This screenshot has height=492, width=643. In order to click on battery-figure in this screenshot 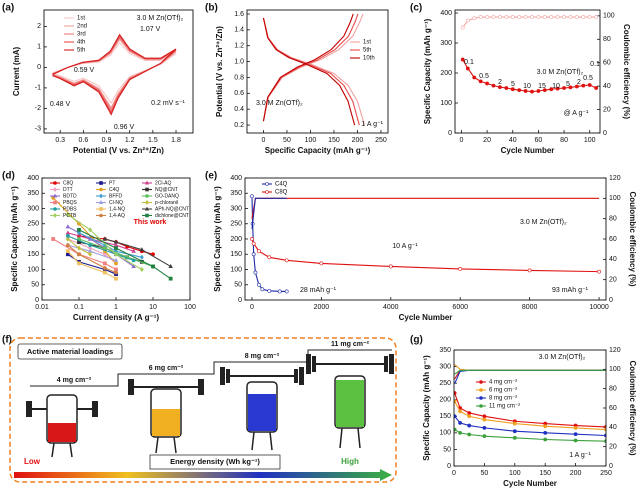, I will do `click(262, 409)`.